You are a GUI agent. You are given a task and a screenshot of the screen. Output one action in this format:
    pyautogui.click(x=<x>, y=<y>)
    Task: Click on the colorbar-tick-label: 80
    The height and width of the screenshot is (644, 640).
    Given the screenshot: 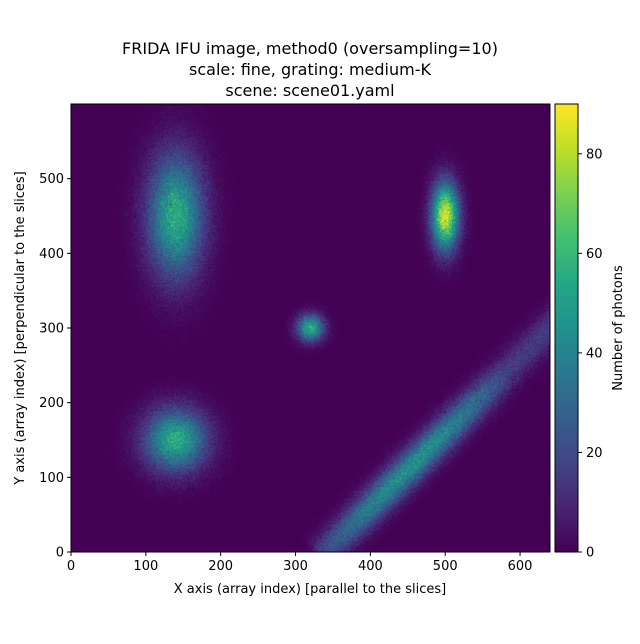 What is the action you would take?
    pyautogui.click(x=594, y=154)
    